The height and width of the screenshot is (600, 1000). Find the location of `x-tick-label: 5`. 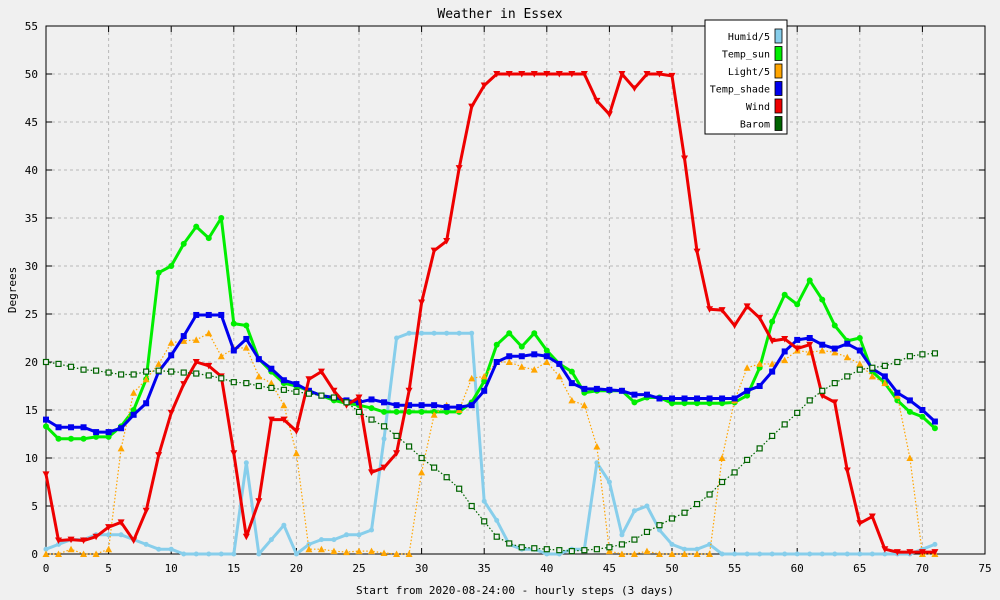

x-tick-label: 5 is located at coordinates (108, 568).